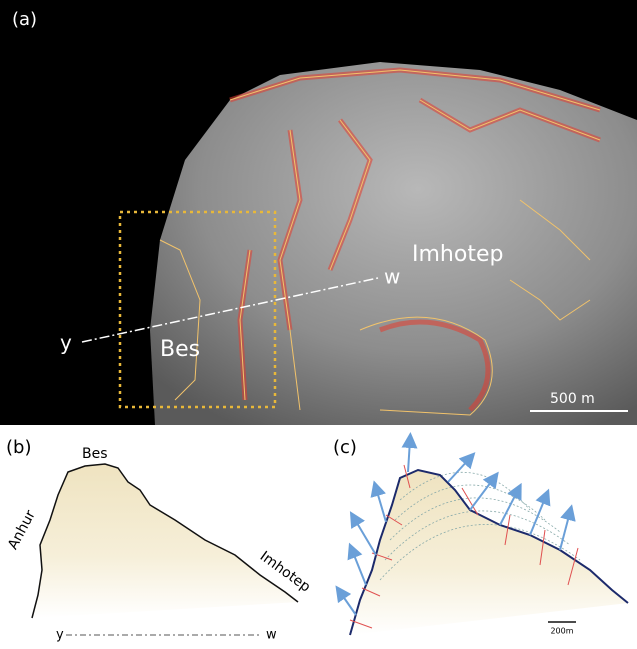 The height and width of the screenshot is (649, 637). I want to click on panel-label: (b), so click(18, 447).